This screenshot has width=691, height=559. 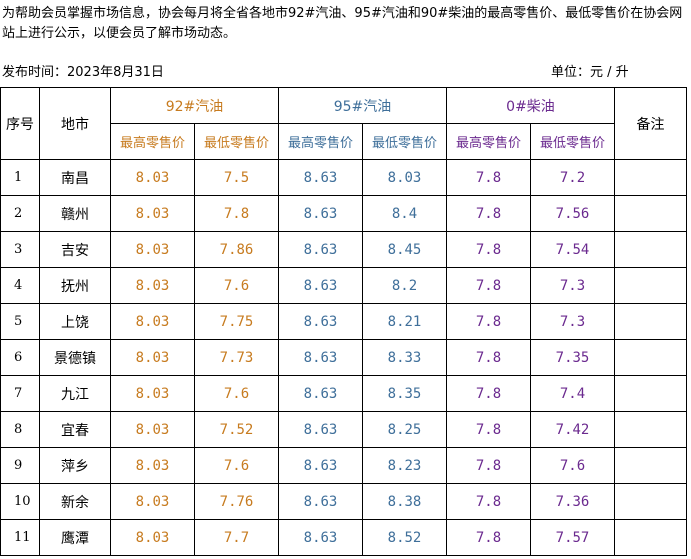 I want to click on cell-seq: 2, so click(x=20, y=213).